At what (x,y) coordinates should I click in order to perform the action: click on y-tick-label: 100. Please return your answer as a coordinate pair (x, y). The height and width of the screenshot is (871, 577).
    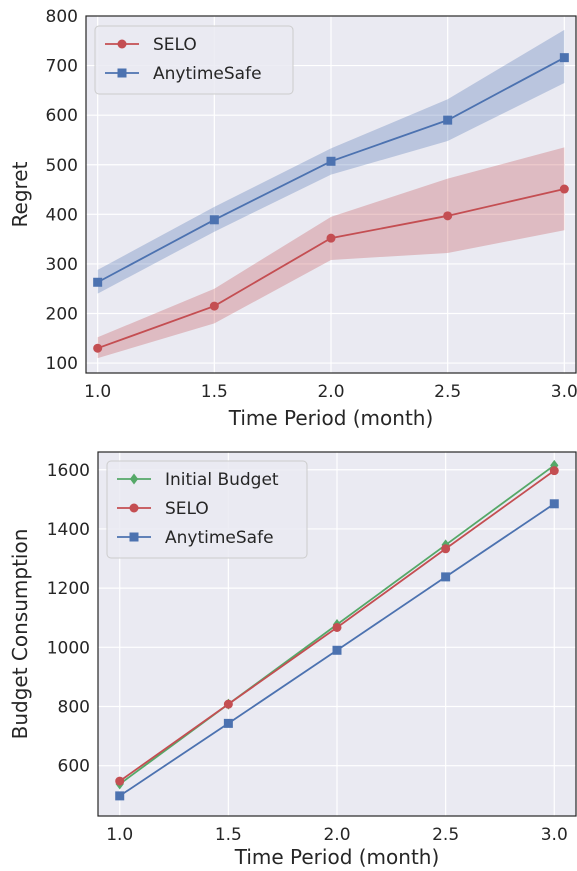
    Looking at the image, I should click on (62, 364).